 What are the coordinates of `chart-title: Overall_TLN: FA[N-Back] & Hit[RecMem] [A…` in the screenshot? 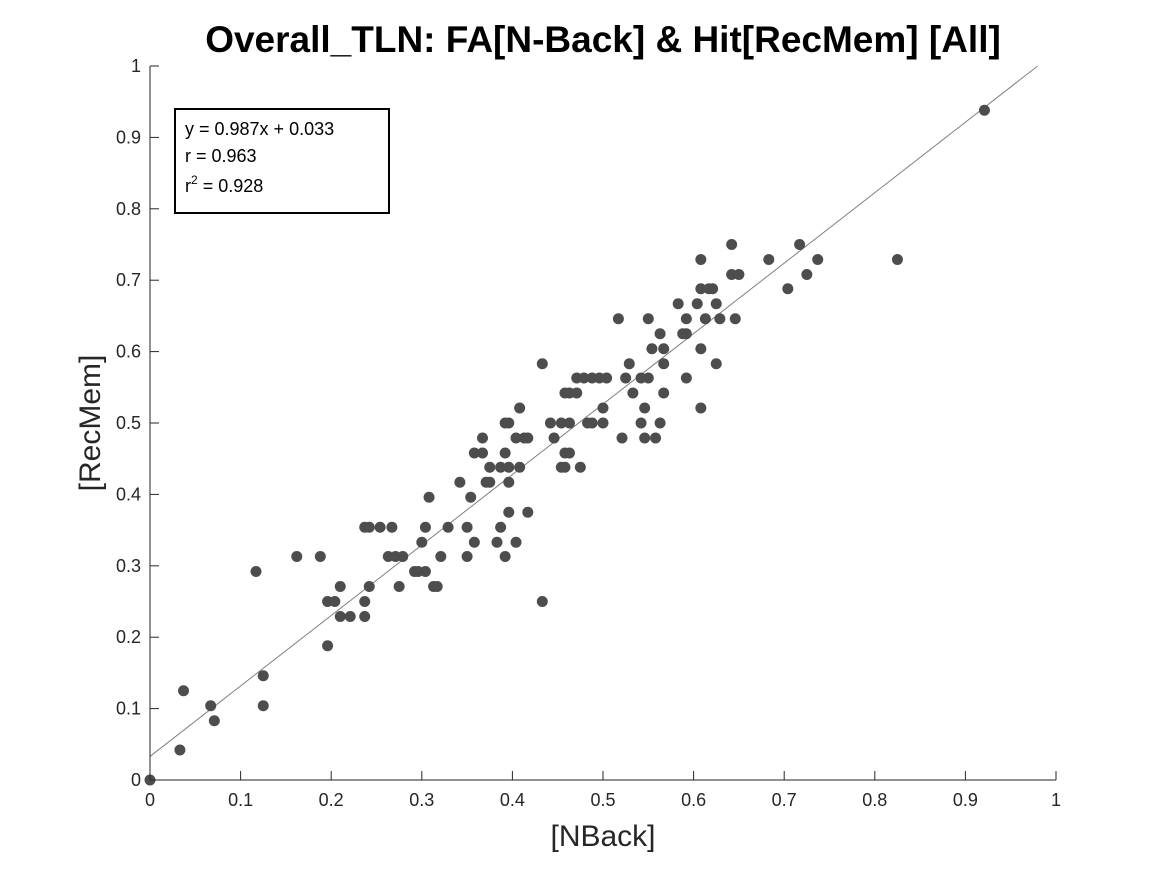 It's located at (603, 39).